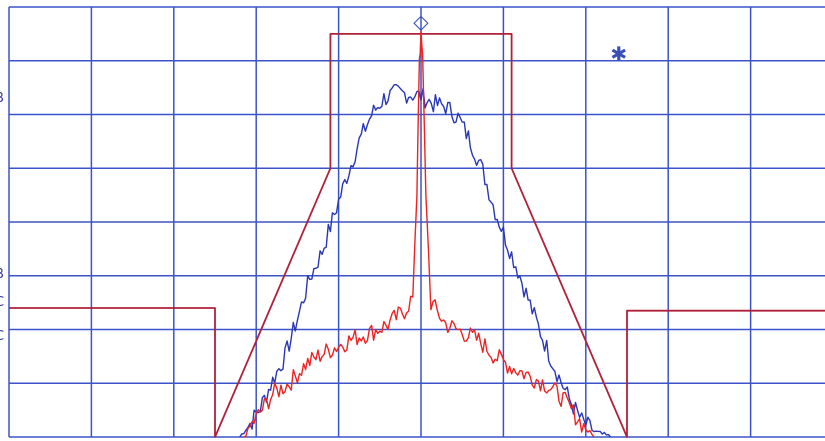 This screenshot has height=441, width=825. I want to click on diamond-marker: ◇, so click(421, 22).